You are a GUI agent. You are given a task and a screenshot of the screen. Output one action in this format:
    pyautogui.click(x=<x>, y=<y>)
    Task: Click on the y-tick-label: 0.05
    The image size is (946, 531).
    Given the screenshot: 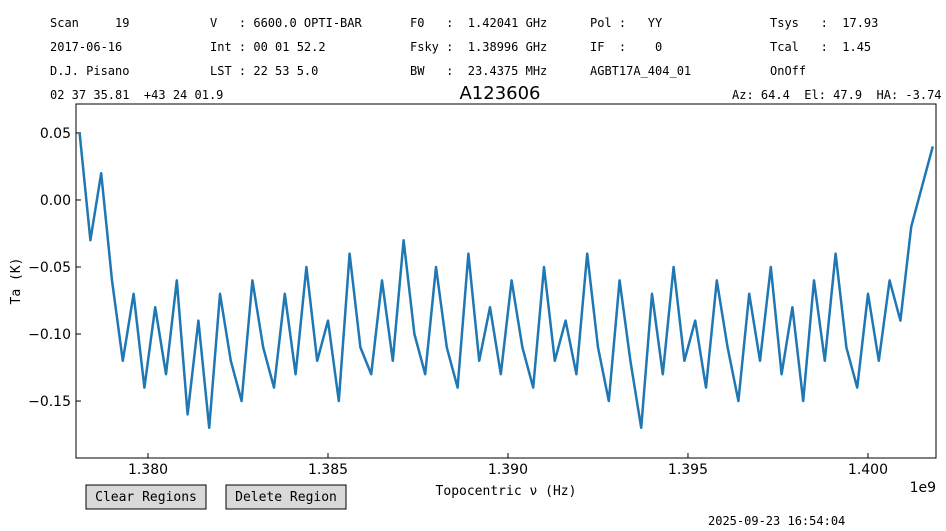 What is the action you would take?
    pyautogui.click(x=55, y=134)
    